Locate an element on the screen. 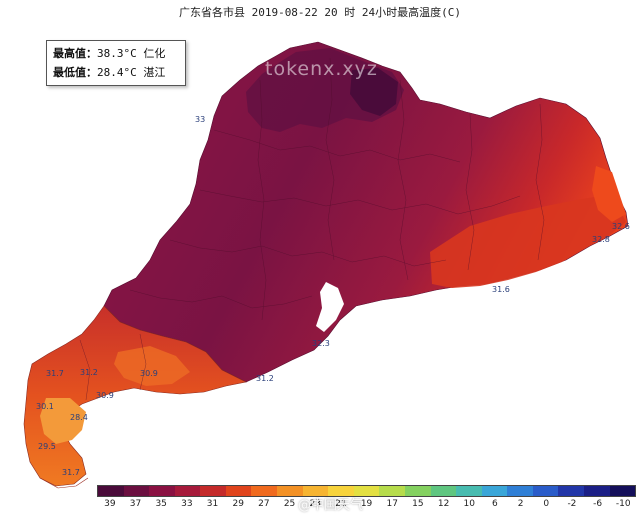 This screenshot has height=518, width=640. east-coast-region is located at coordinates (528, 242).